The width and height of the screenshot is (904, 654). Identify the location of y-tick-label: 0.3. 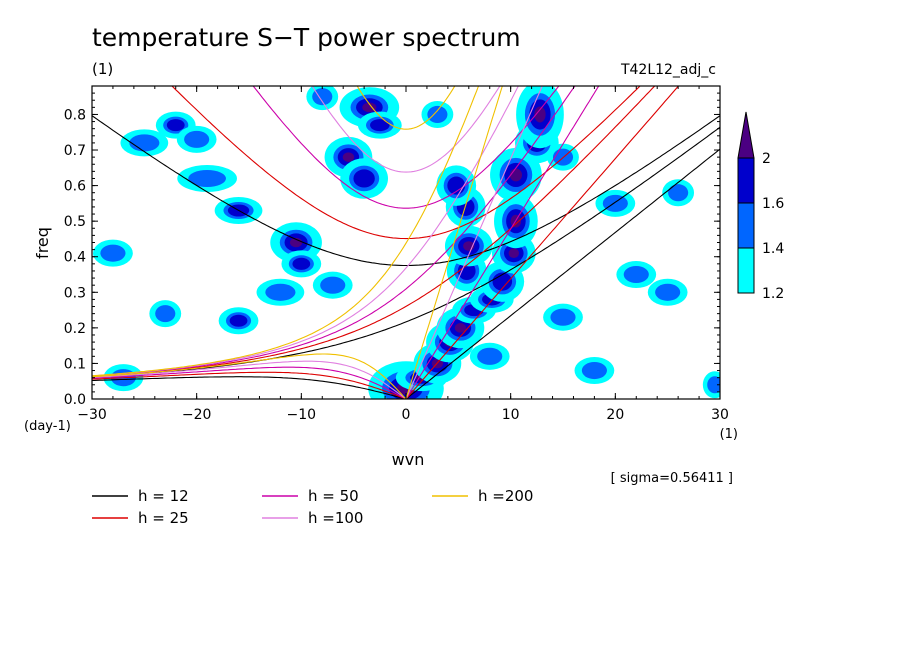
(75, 293).